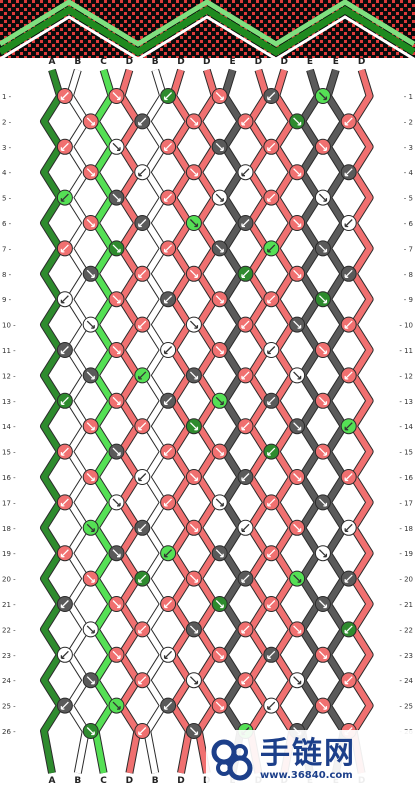 Image resolution: width=415 pixels, height=790 pixels. What do you see at coordinates (406, 681) in the screenshot?
I see `row-label-right: - 24` at bounding box center [406, 681].